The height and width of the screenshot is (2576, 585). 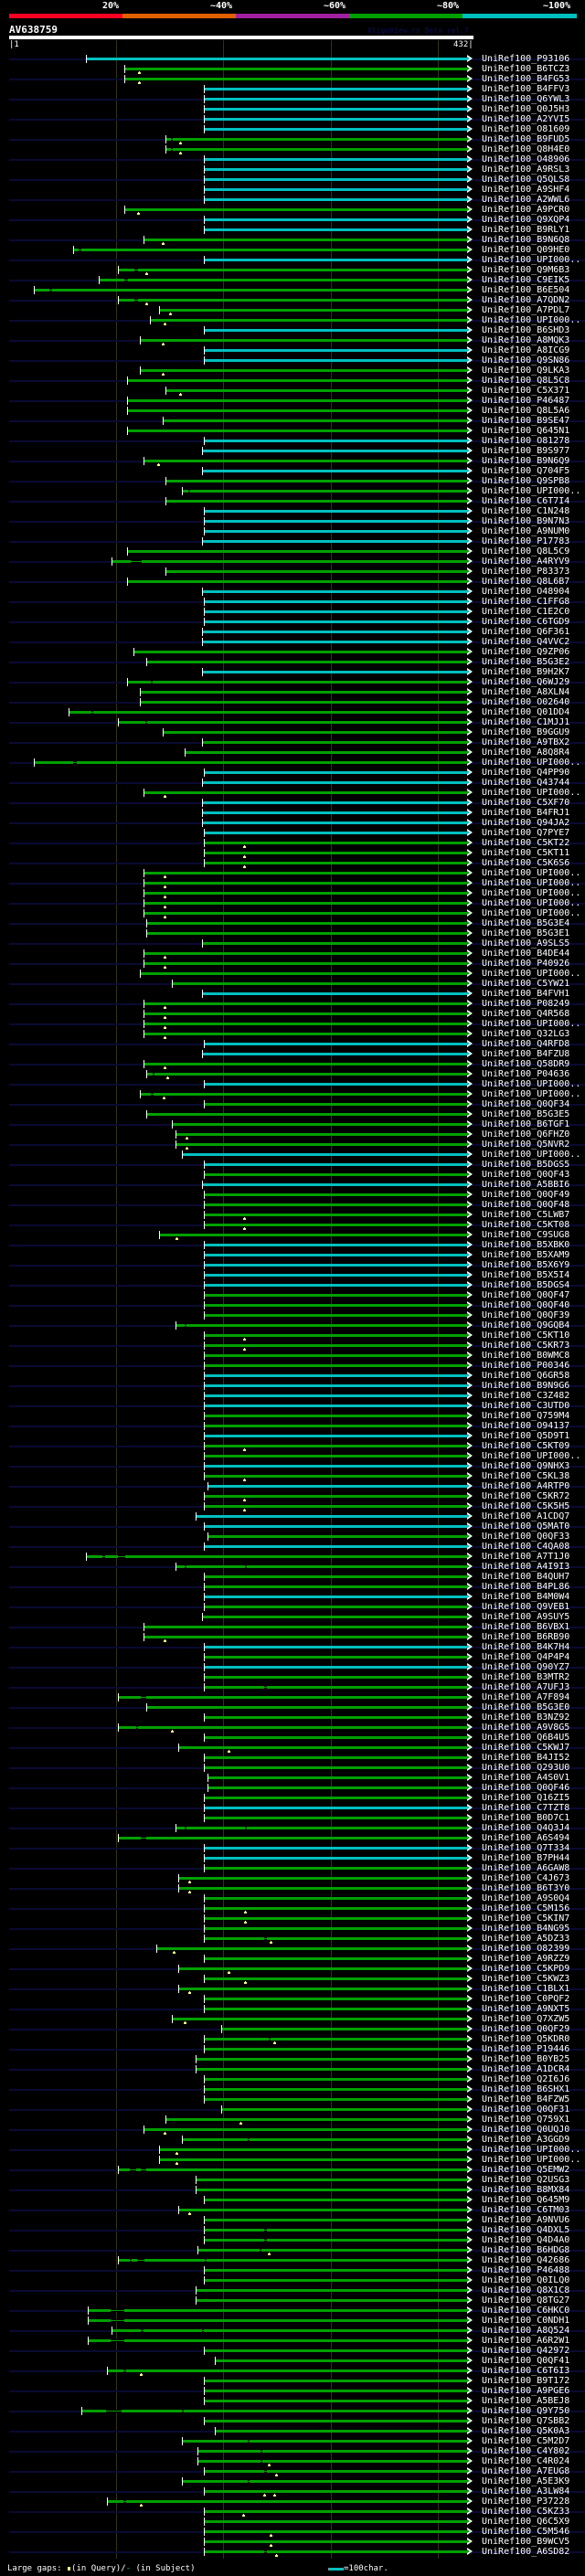 I want to click on hit-label-link: UniRef100_B4FVH1, so click(x=526, y=994).